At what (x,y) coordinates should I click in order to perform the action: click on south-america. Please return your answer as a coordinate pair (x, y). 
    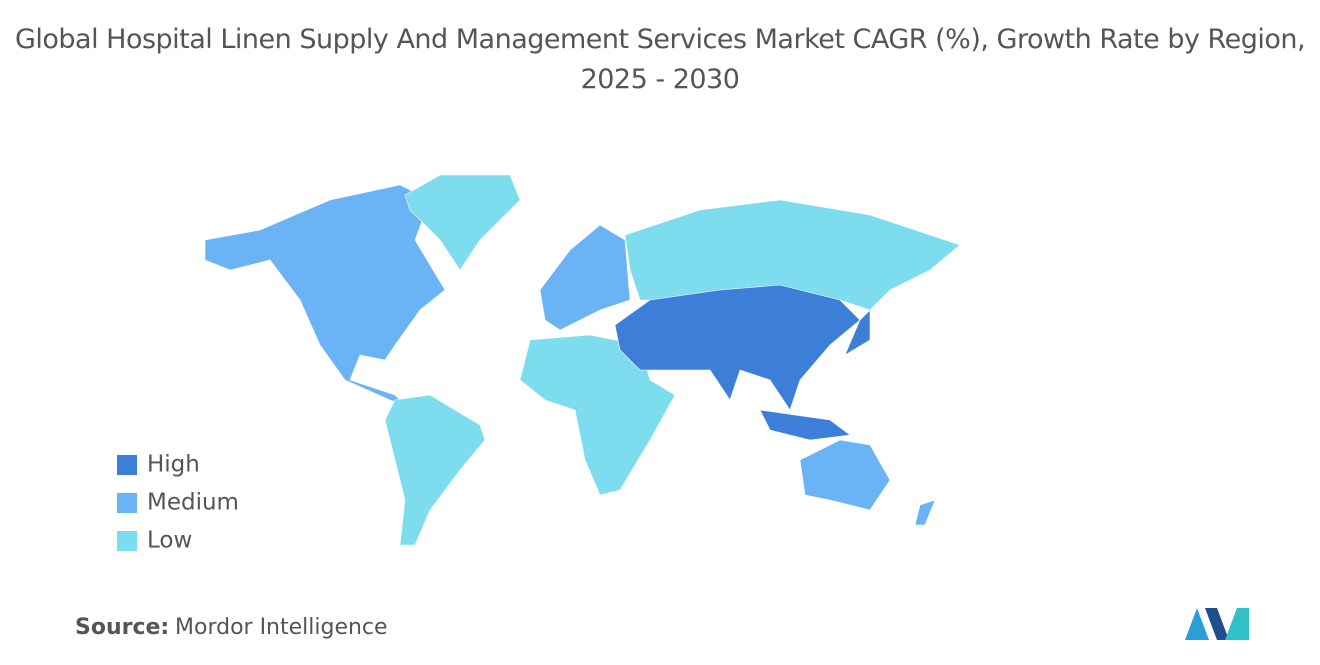
    Looking at the image, I should click on (435, 470).